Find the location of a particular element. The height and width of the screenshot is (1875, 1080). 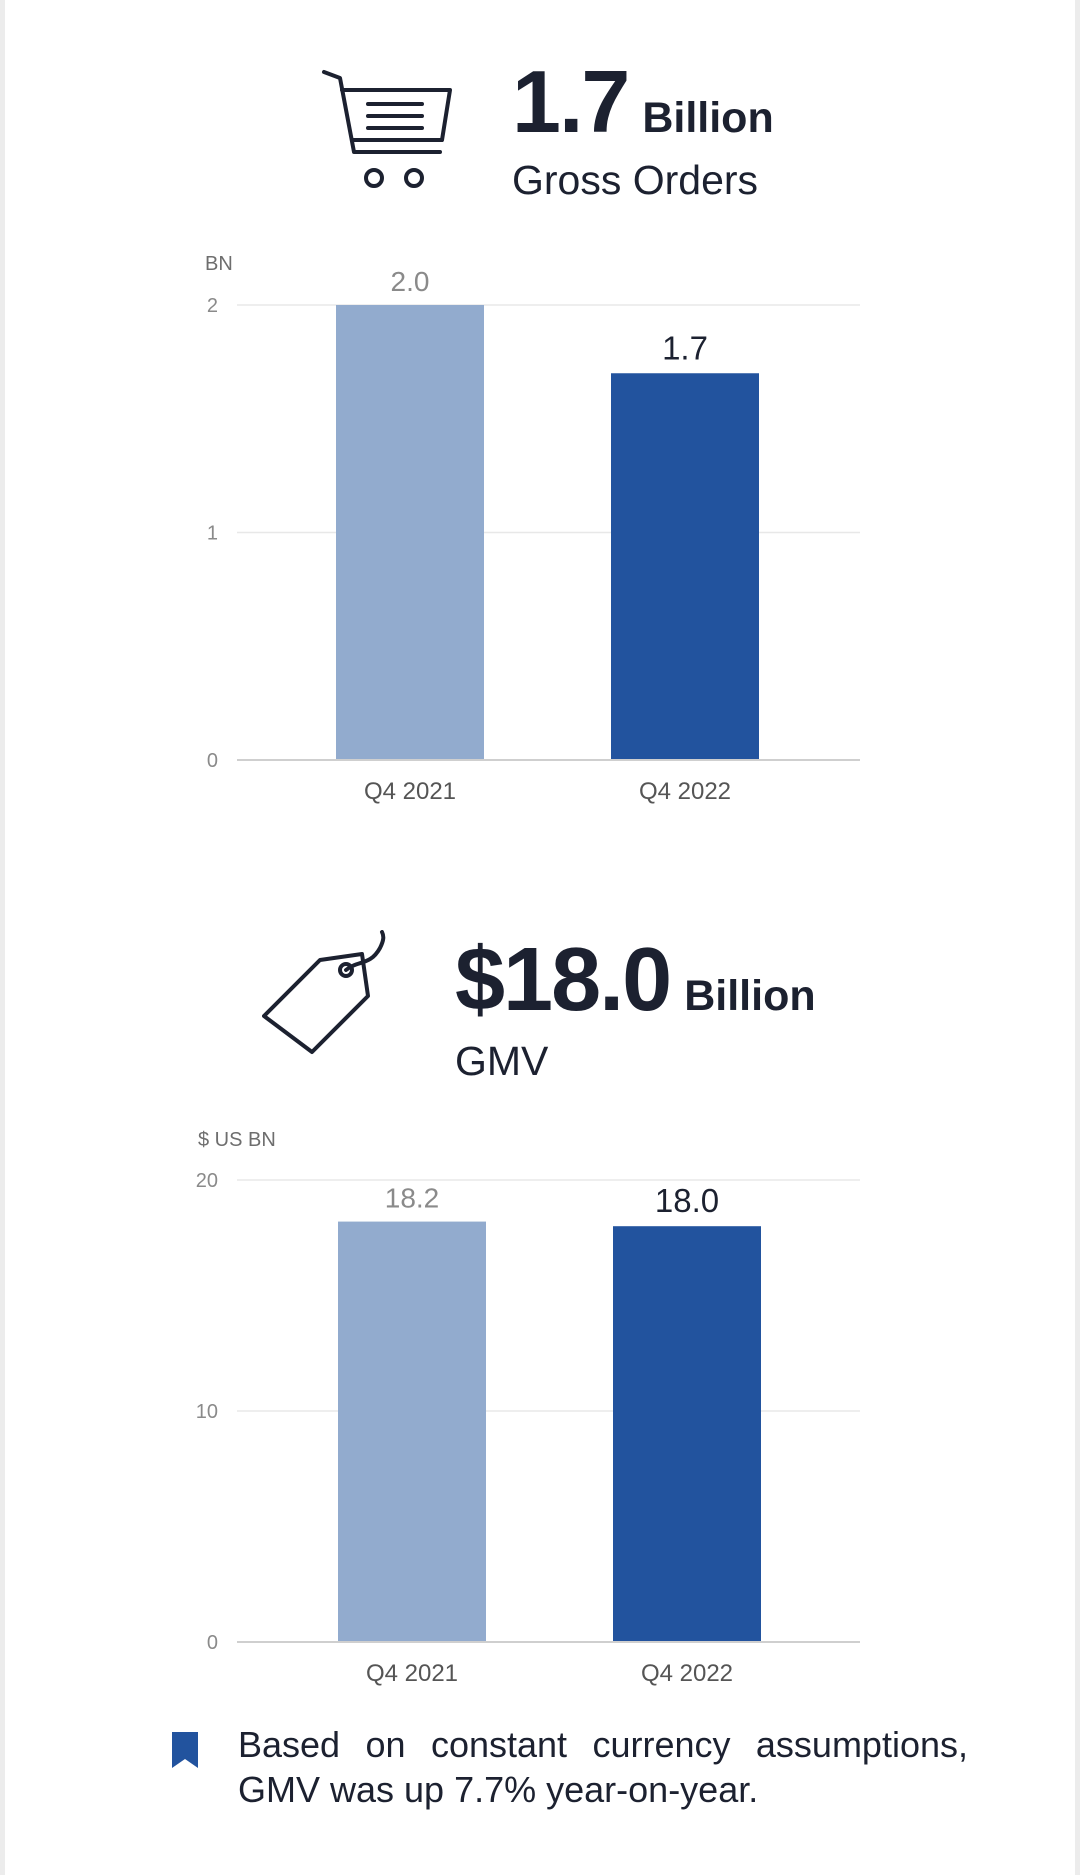

gmv-headline: $18.0 Billion GMV is located at coordinates (635, 1008).